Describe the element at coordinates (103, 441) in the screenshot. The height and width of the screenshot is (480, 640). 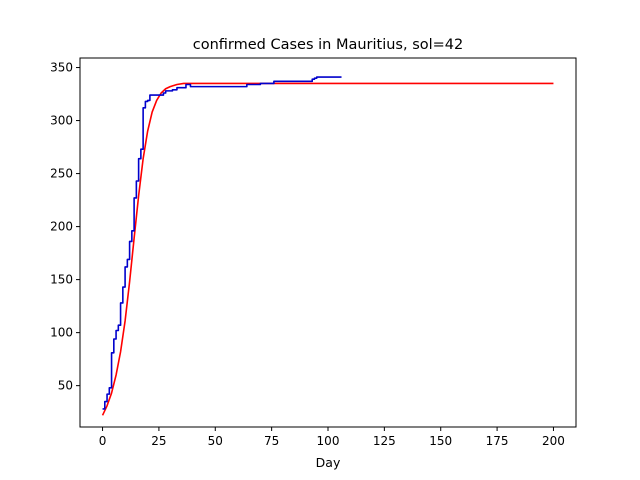
I see `x-tick-label: 0` at that location.